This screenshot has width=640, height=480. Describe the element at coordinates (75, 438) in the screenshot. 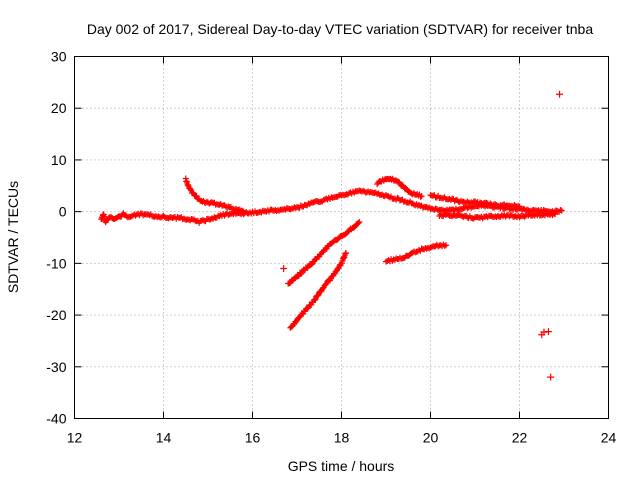

I see `x-tick-label: 12` at that location.